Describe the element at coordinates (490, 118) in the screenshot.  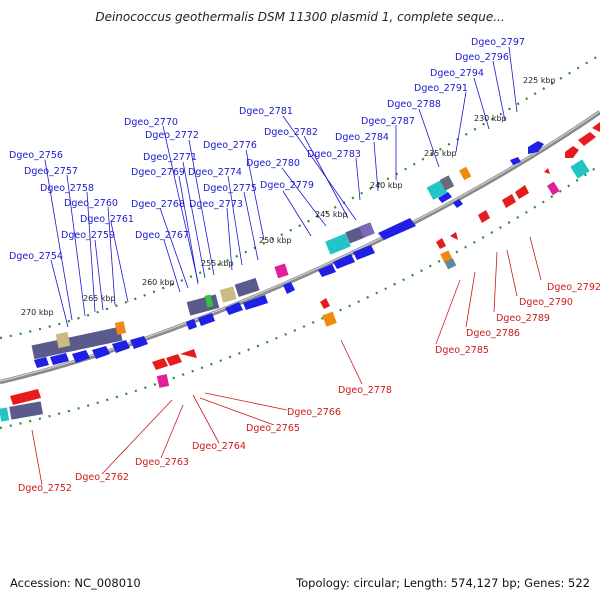
I see `scale-label: 230 kbp` at that location.